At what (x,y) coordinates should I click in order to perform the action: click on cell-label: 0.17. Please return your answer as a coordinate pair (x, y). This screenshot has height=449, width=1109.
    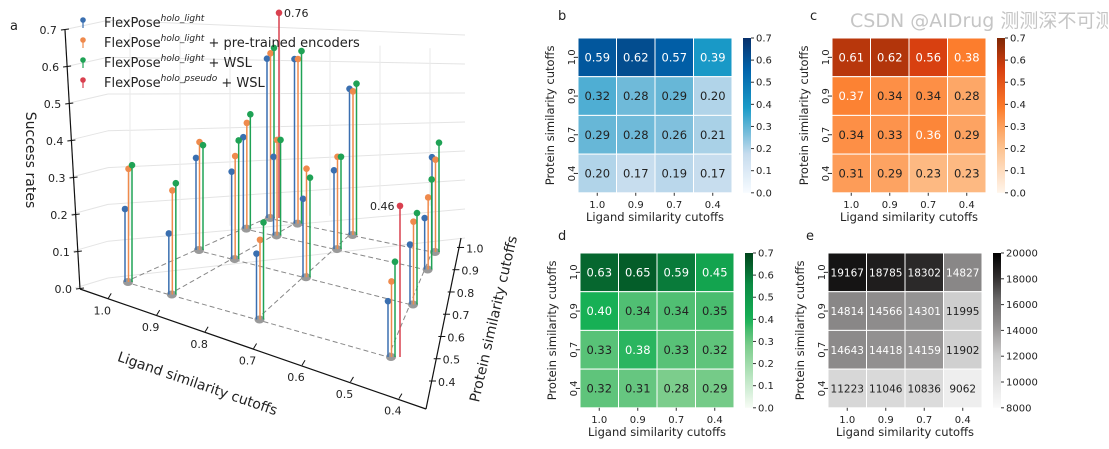
    Looking at the image, I should click on (636, 173).